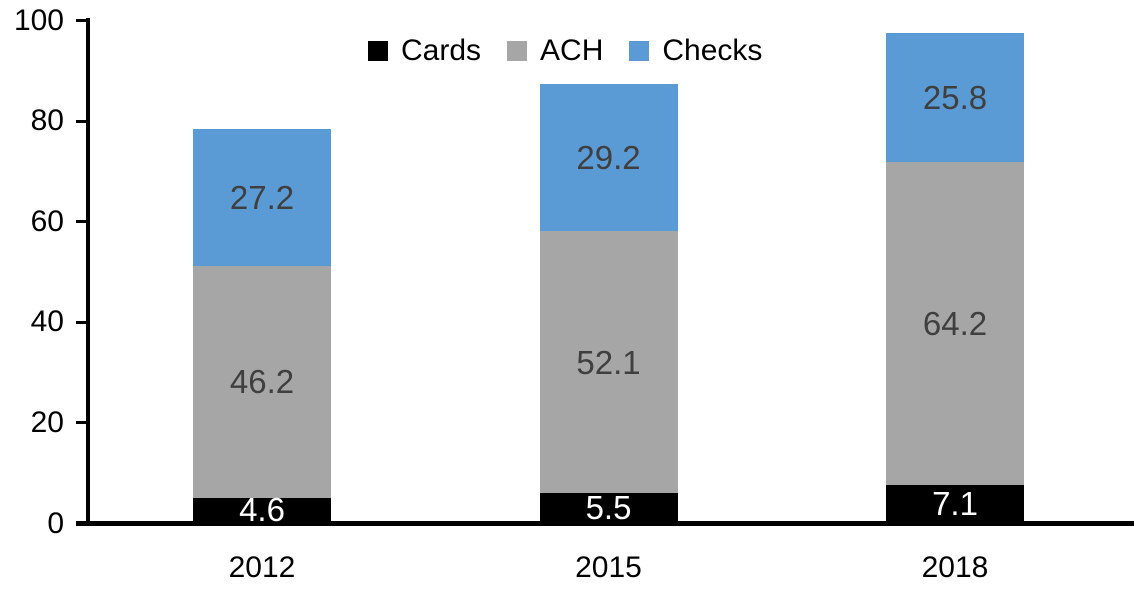 The height and width of the screenshot is (599, 1134). I want to click on legend-label-checks: Checks, so click(712, 50).